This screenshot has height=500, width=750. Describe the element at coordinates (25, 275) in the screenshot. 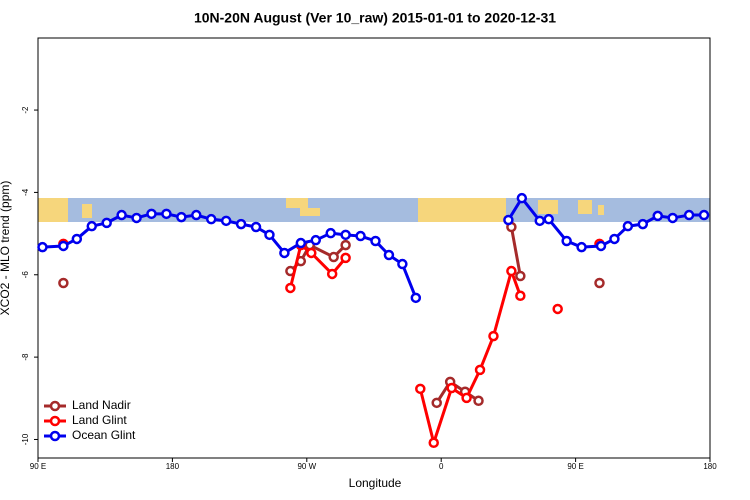

I see `y-tick-label: -6` at that location.